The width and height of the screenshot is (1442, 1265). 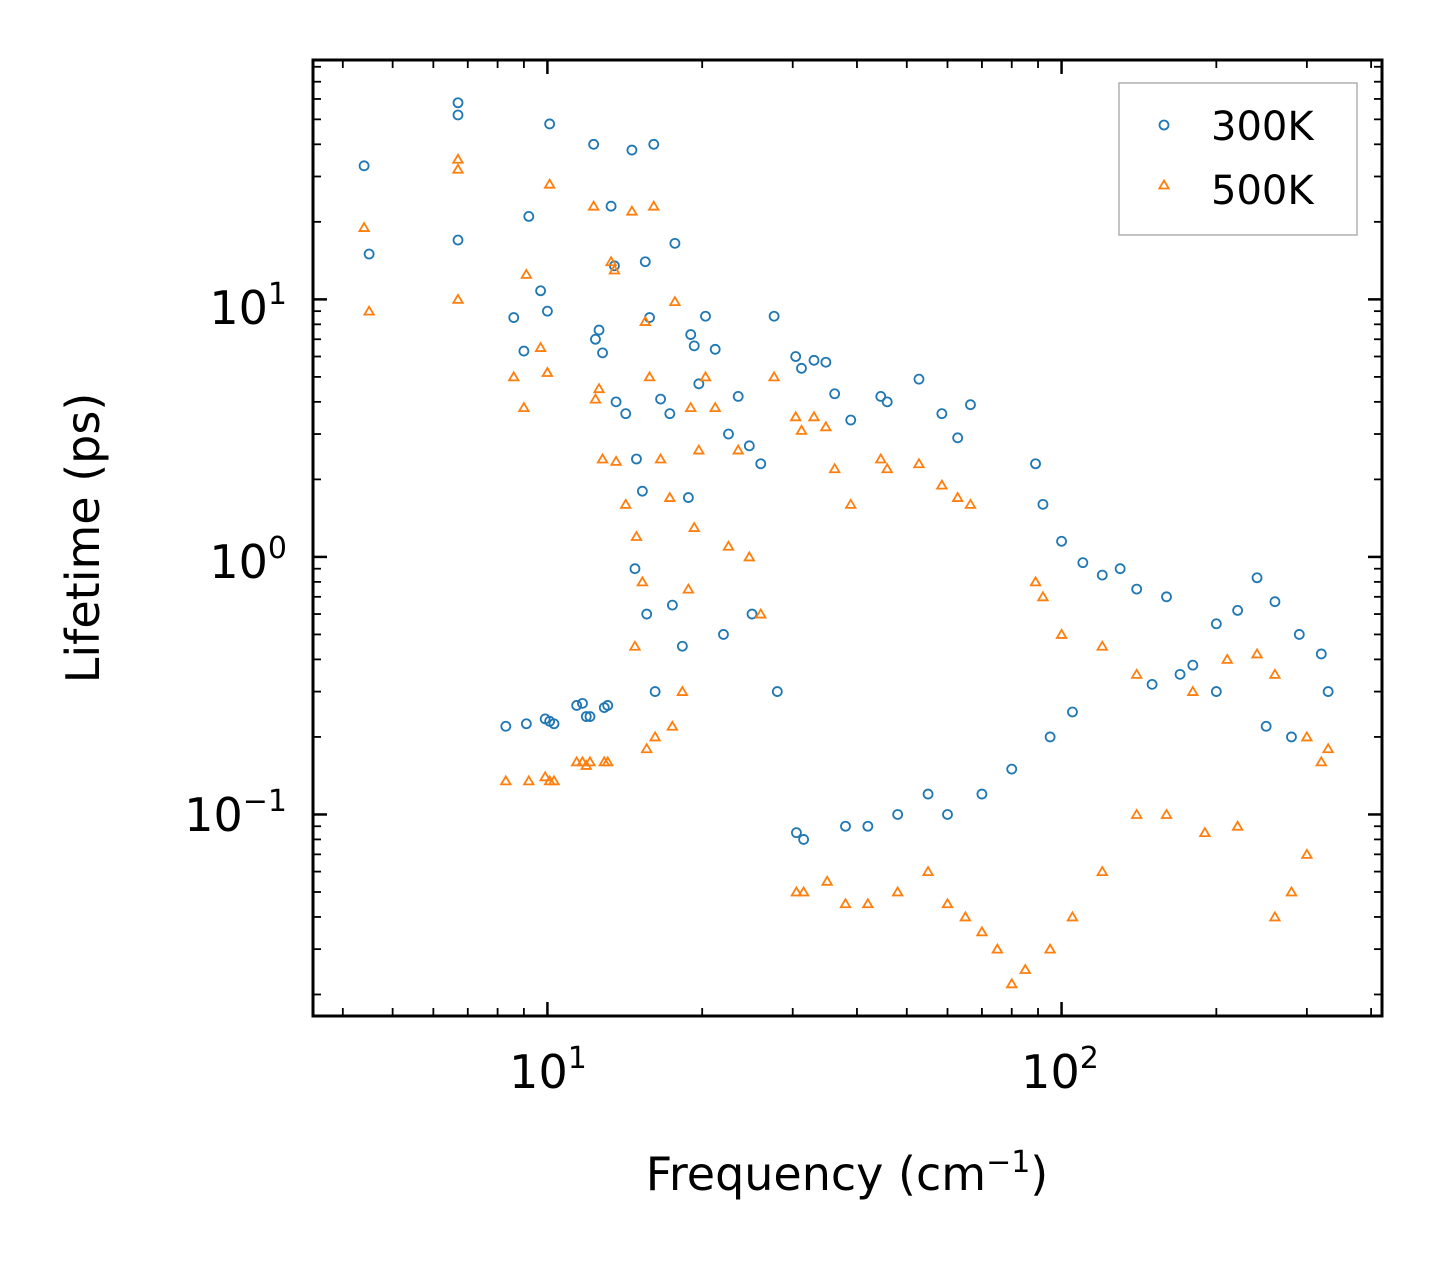 What do you see at coordinates (1060, 1070) in the screenshot?
I see `x-tick-label-100: 102` at bounding box center [1060, 1070].